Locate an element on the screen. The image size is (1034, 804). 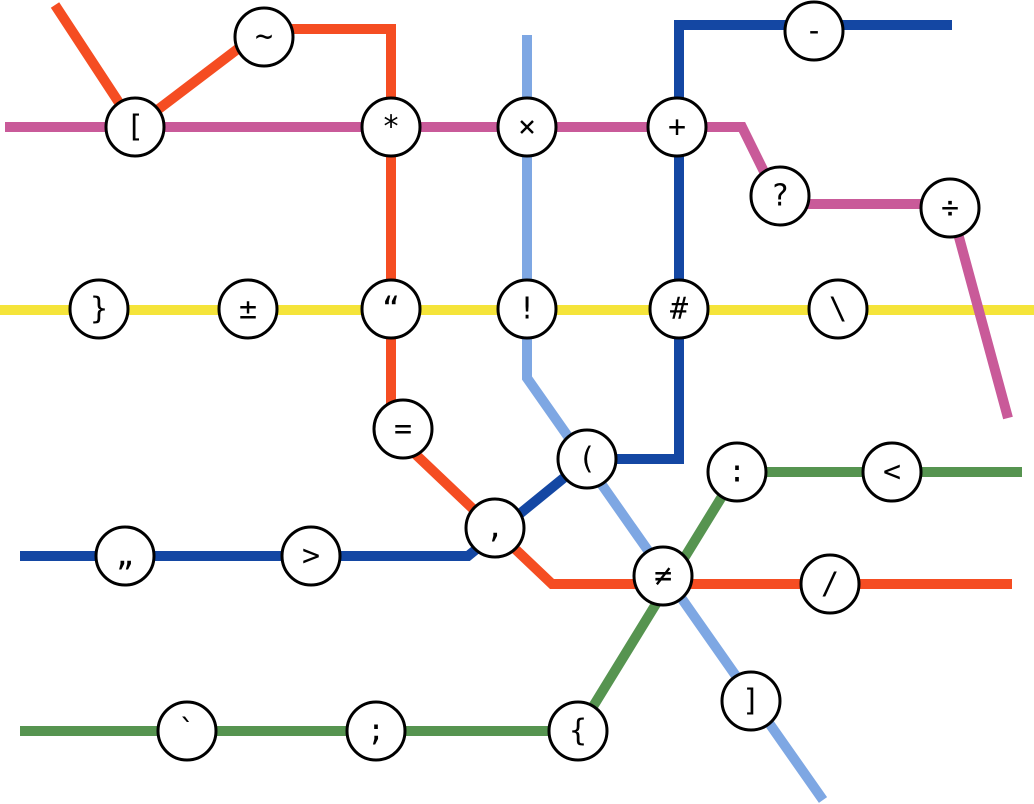
station-comma: , is located at coordinates (495, 528).